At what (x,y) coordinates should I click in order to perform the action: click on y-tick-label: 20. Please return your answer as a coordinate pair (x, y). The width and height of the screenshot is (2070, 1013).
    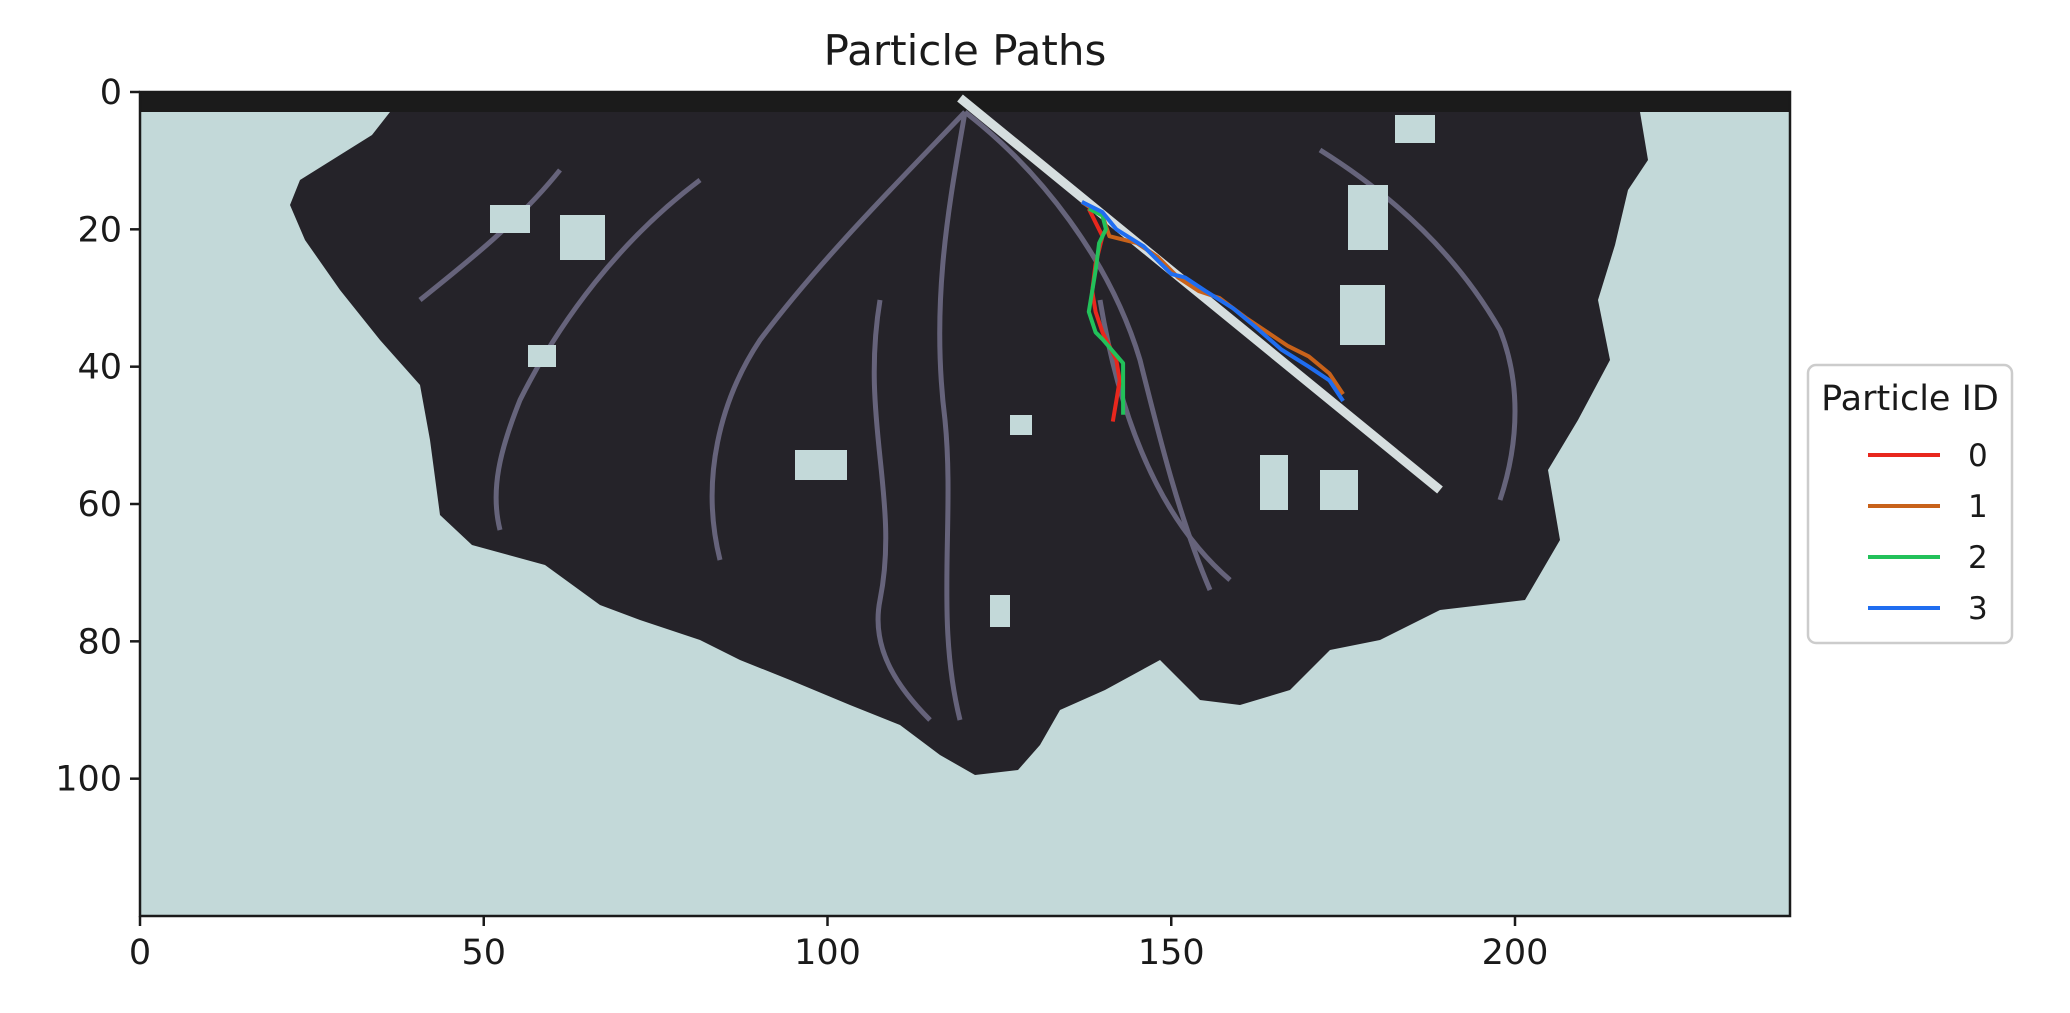
    Looking at the image, I should click on (99, 230).